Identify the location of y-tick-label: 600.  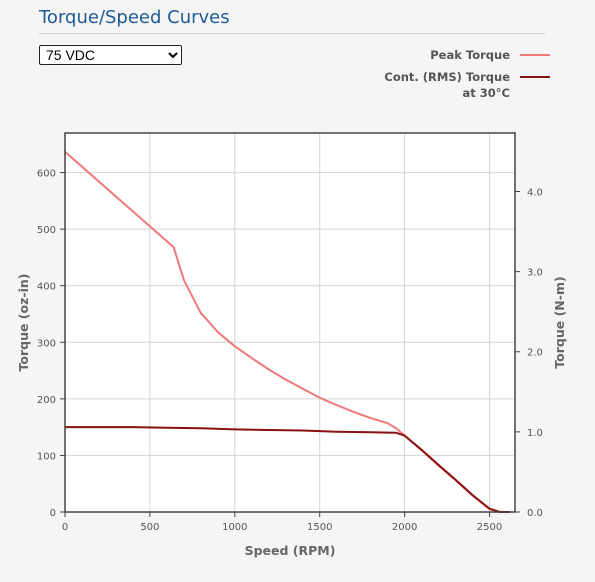
(46, 174).